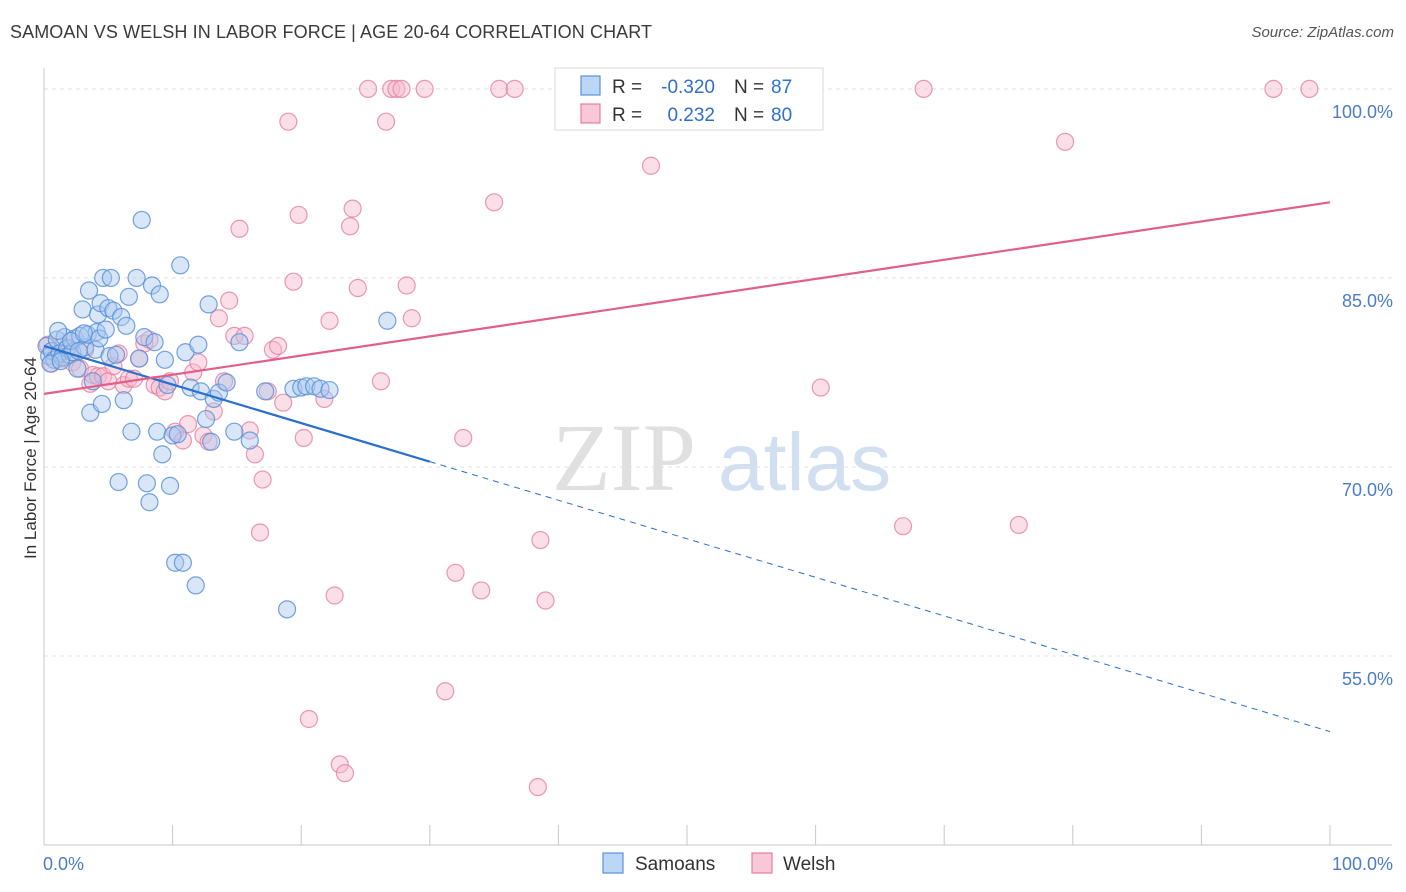  What do you see at coordinates (30, 458) in the screenshot?
I see `y-axis-label: In Labor Force | Age 20-64` at bounding box center [30, 458].